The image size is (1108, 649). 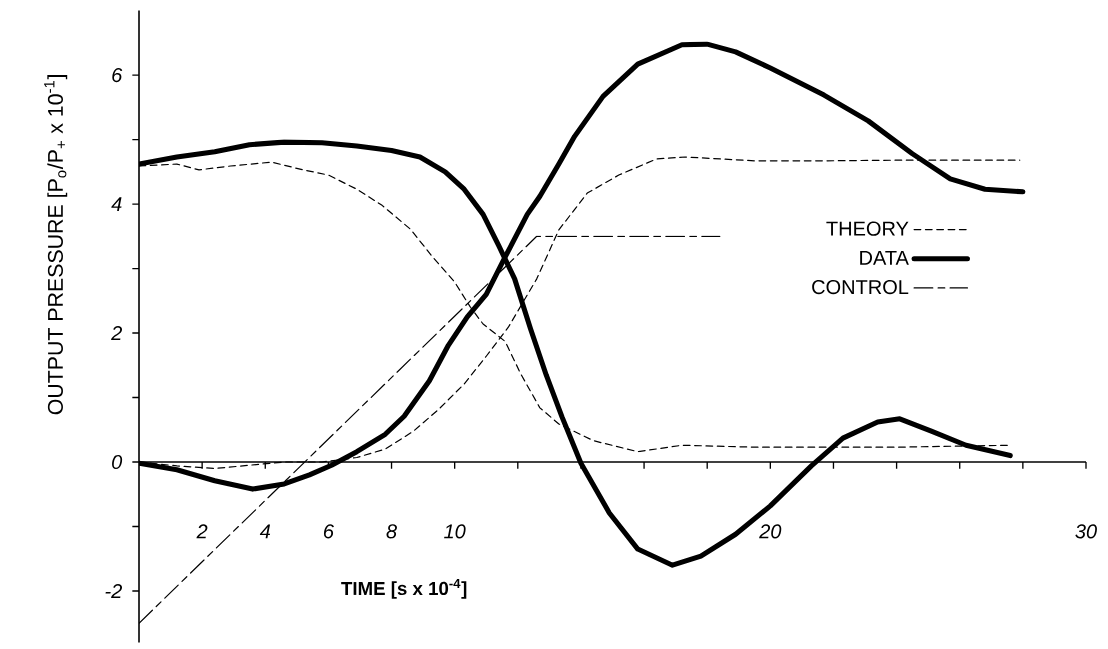 What do you see at coordinates (391, 531) in the screenshot?
I see `x-tick-label: 8` at bounding box center [391, 531].